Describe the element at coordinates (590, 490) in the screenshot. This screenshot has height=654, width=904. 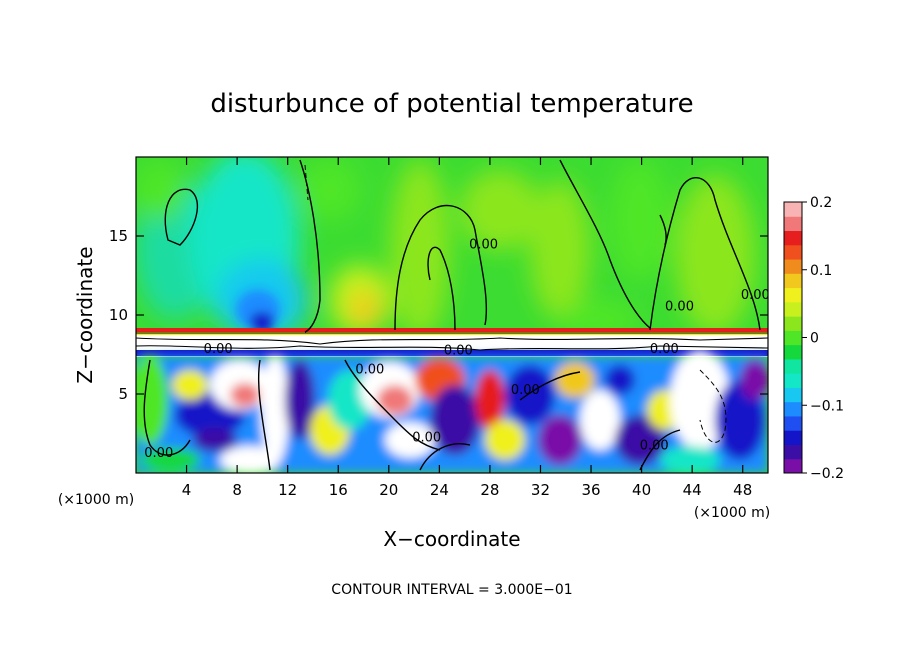
I see `x-tick-label: 36` at that location.